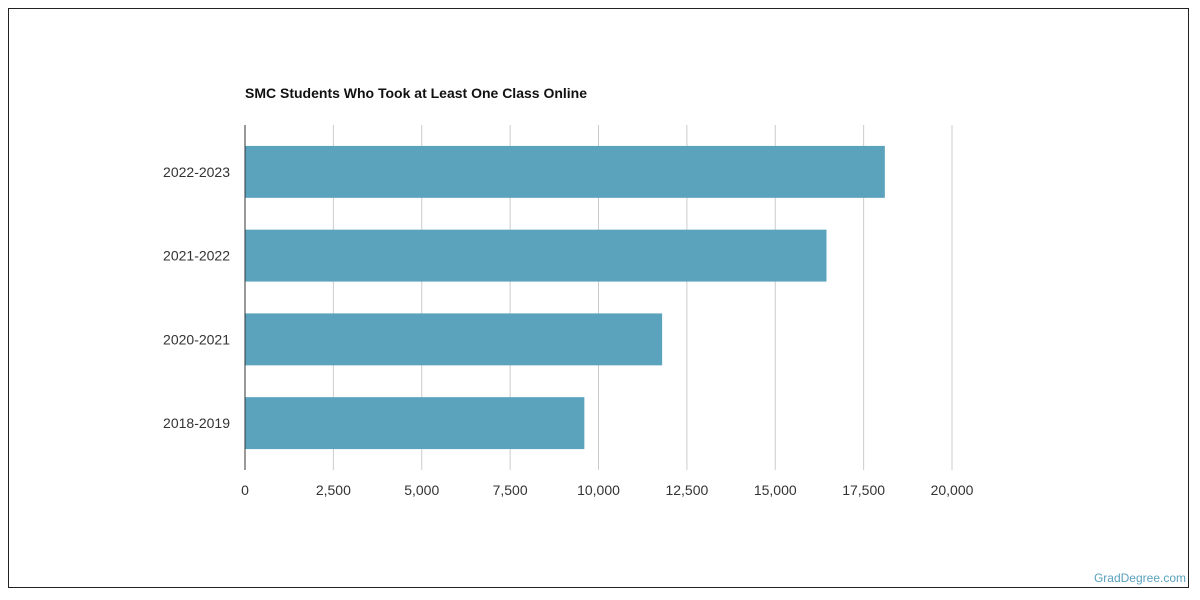  Describe the element at coordinates (863, 490) in the screenshot. I see `x-tick-label: 17,500` at that location.